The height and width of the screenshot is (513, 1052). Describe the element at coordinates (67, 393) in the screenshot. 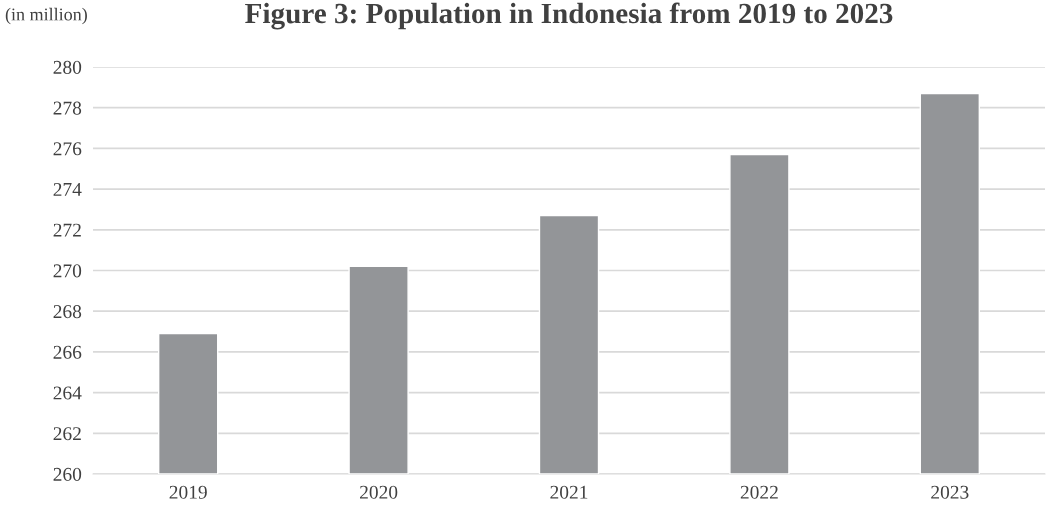

I see `y-tick-label: 264` at that location.